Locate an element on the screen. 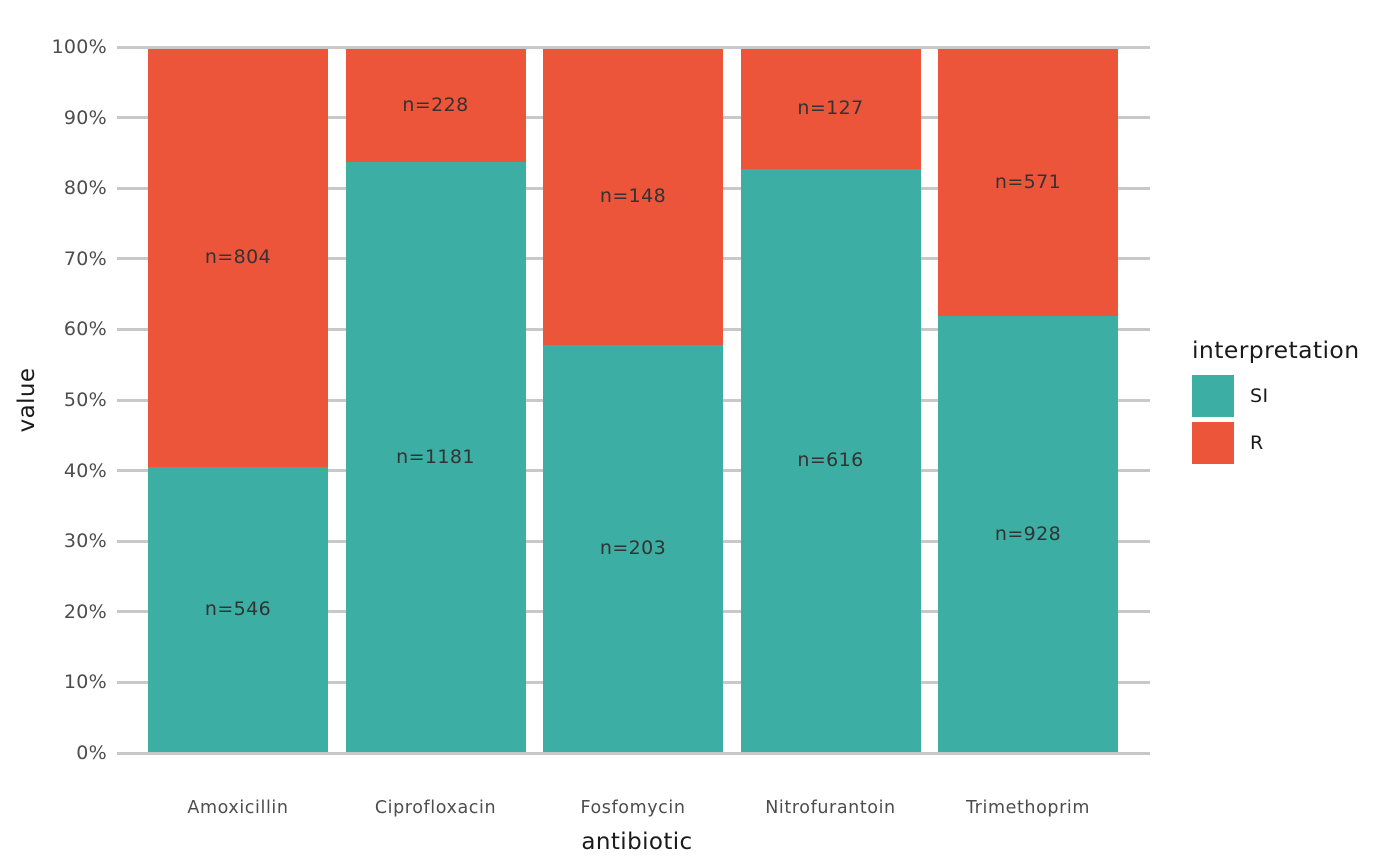 The image size is (1400, 866). x-axis-title: antibiotic is located at coordinates (637, 842).